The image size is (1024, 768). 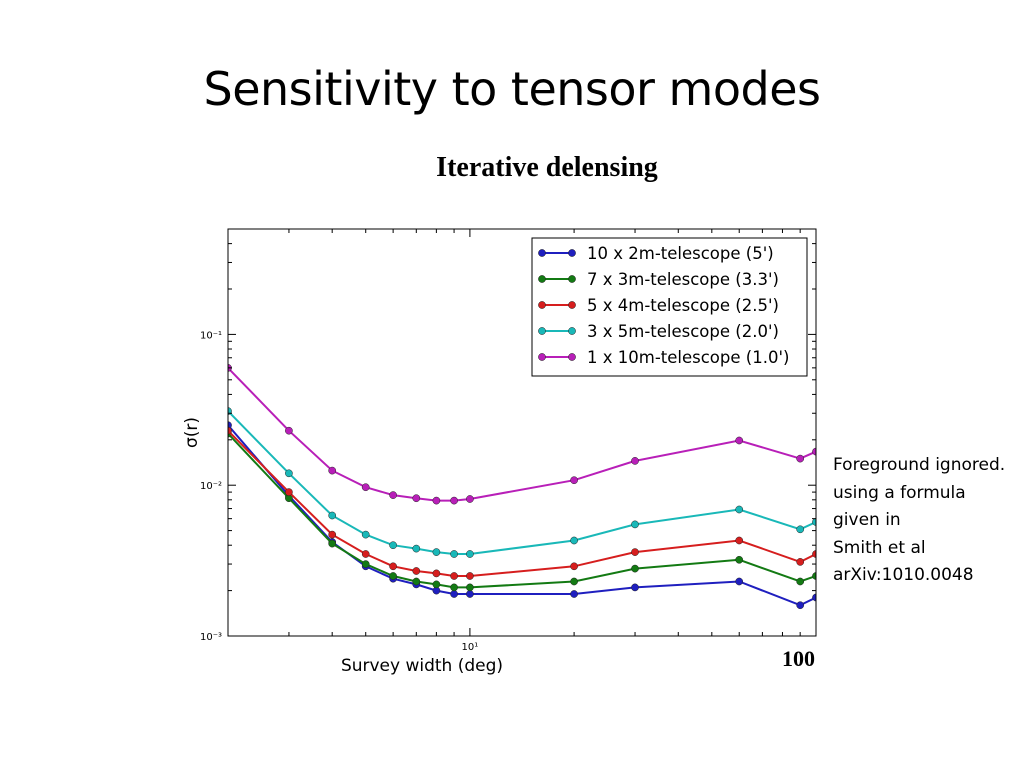 I want to click on legend-label: 7 x 3m-telescope (3.3'), so click(x=683, y=279).